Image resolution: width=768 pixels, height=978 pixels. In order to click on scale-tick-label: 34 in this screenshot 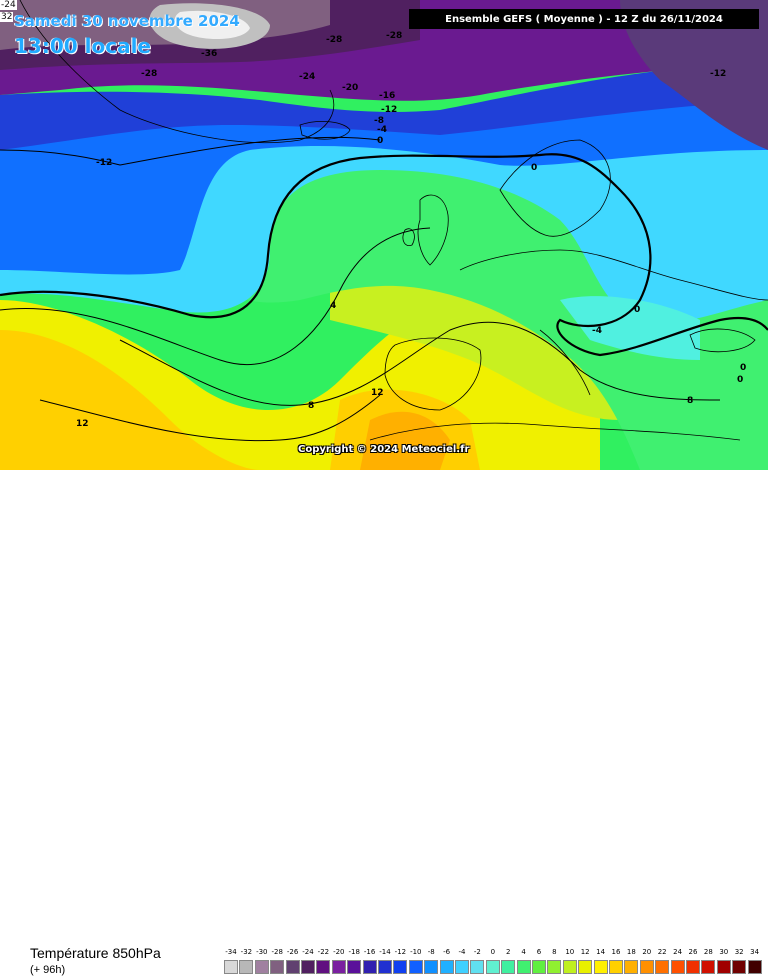, I will do `click(755, 952)`.